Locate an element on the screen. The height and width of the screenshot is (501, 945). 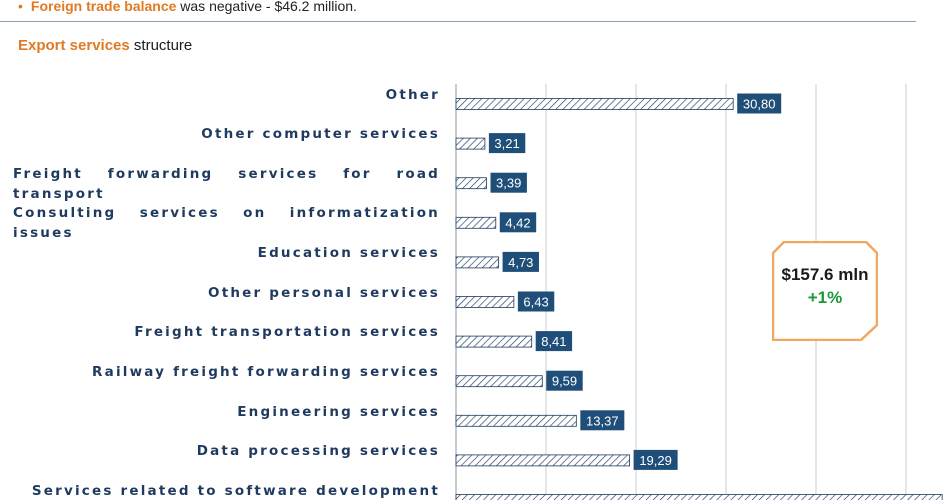
trade-balance-text: was negative - $46.2 million. is located at coordinates (266, 7).